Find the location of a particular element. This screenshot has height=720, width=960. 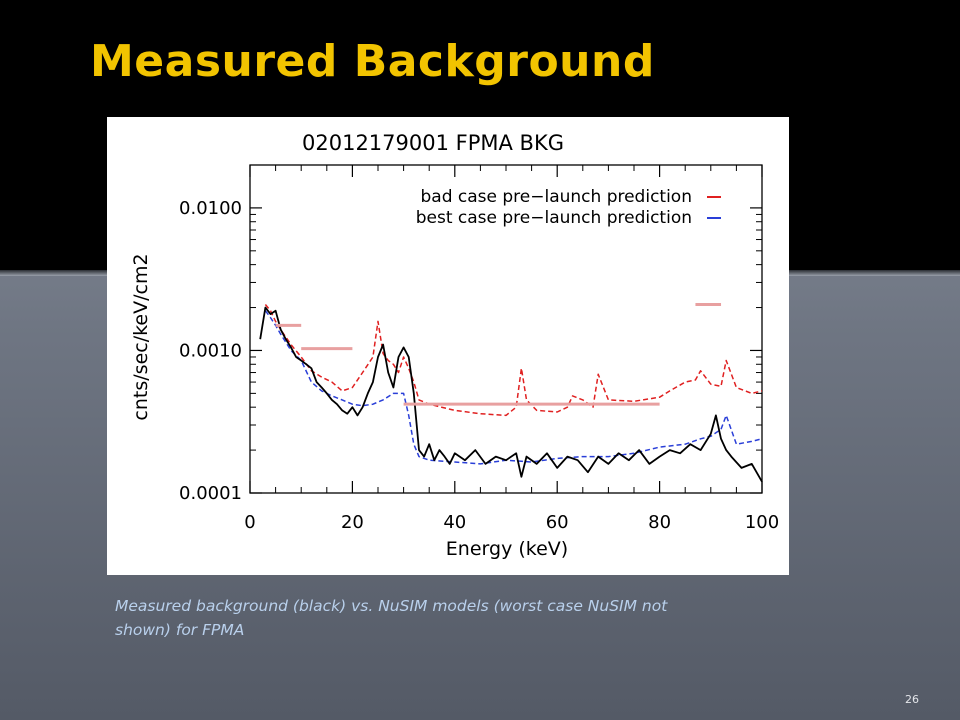

x-tick-label: 60 is located at coordinates (557, 522).